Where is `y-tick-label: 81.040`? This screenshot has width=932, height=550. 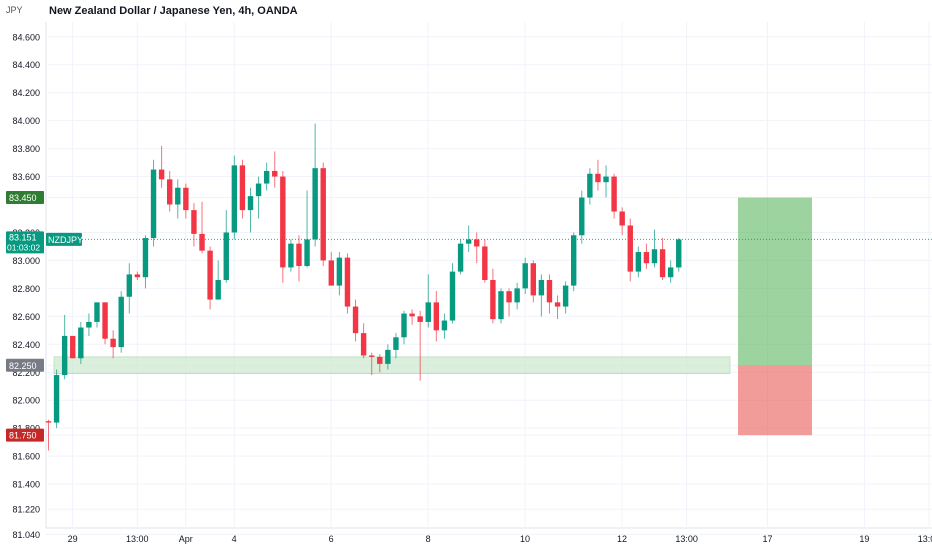 y-tick-label: 81.040 is located at coordinates (26, 535).